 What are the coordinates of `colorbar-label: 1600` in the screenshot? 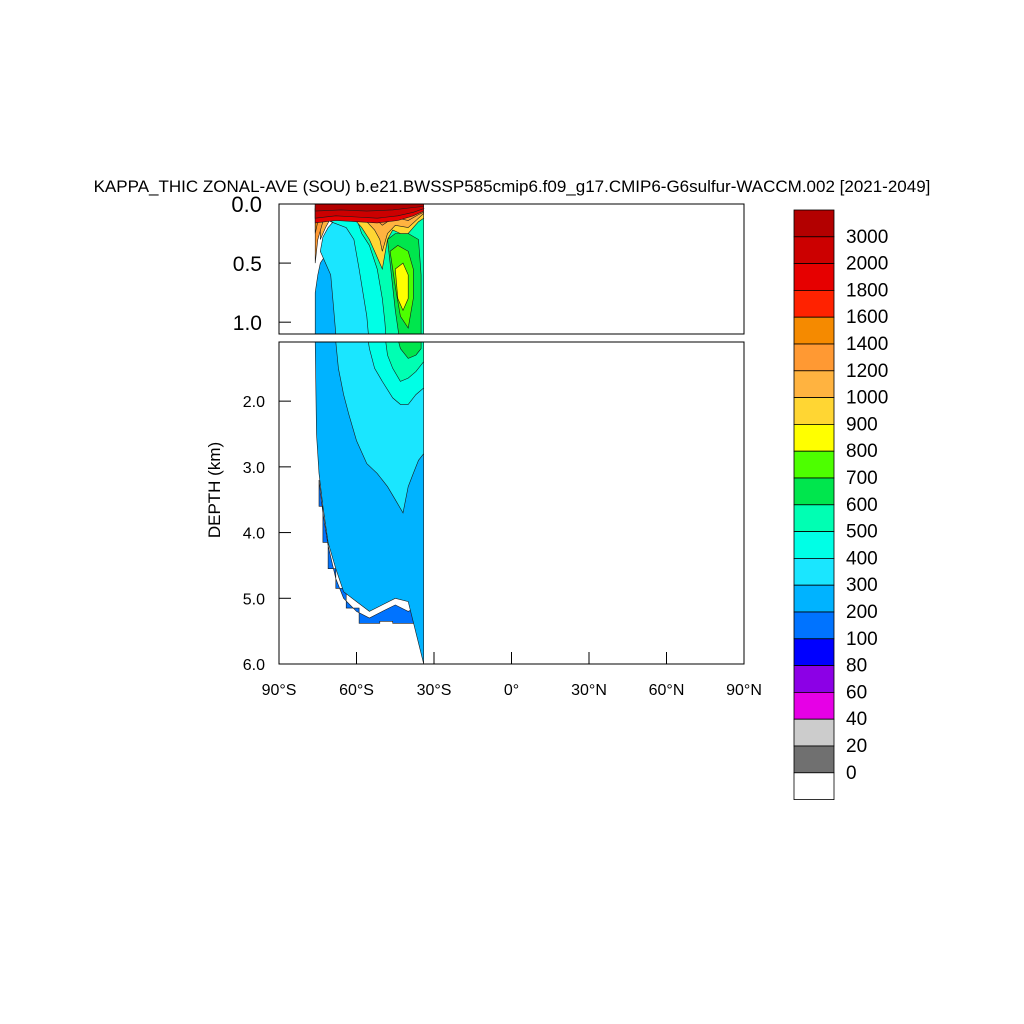 It's located at (867, 317).